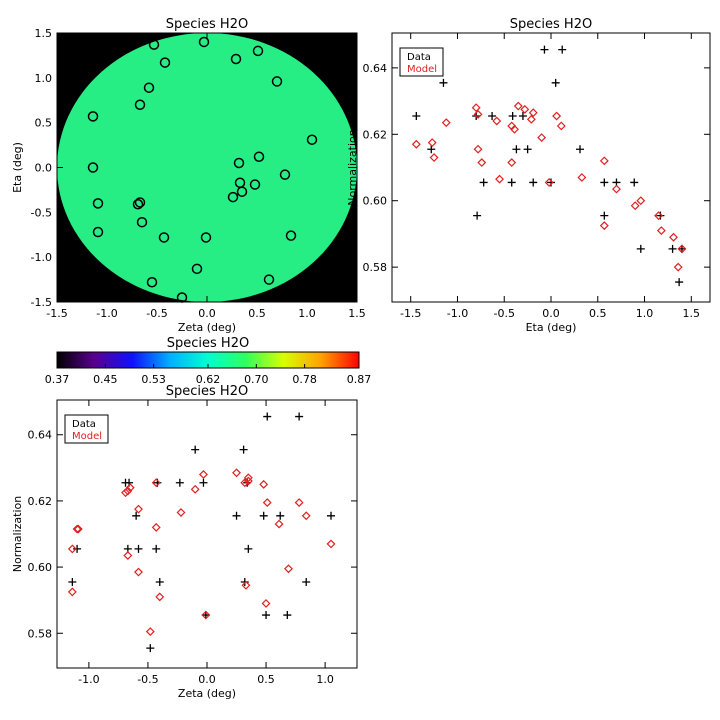 The width and height of the screenshot is (720, 720). What do you see at coordinates (551, 313) in the screenshot?
I see `eta-x-tick-label: 0.0` at bounding box center [551, 313].